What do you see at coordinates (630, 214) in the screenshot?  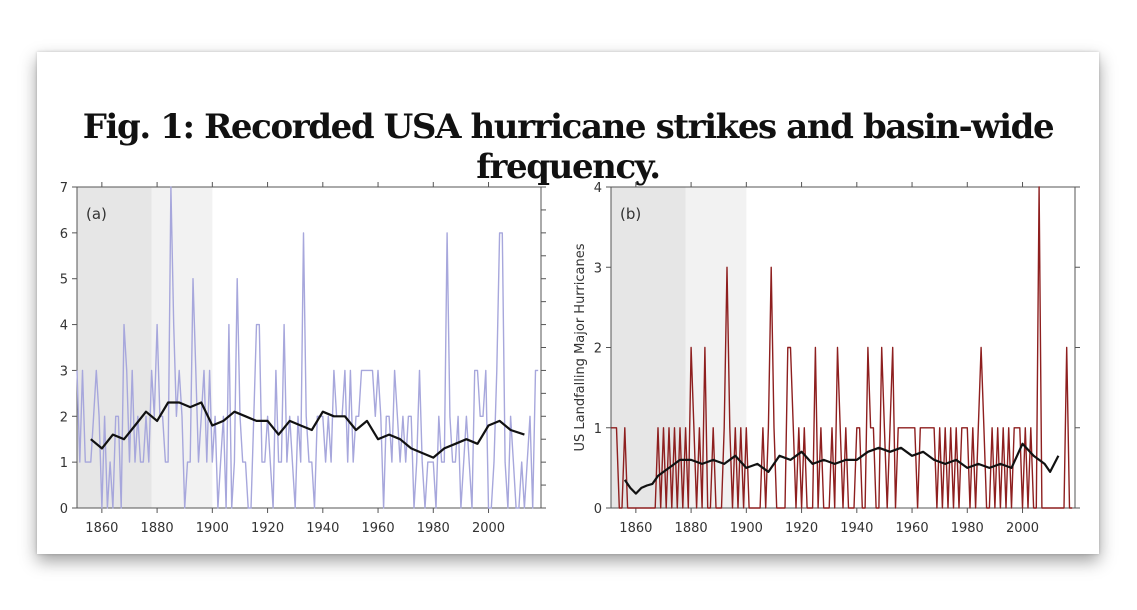 I see `panel-label: (b)` at bounding box center [630, 214].